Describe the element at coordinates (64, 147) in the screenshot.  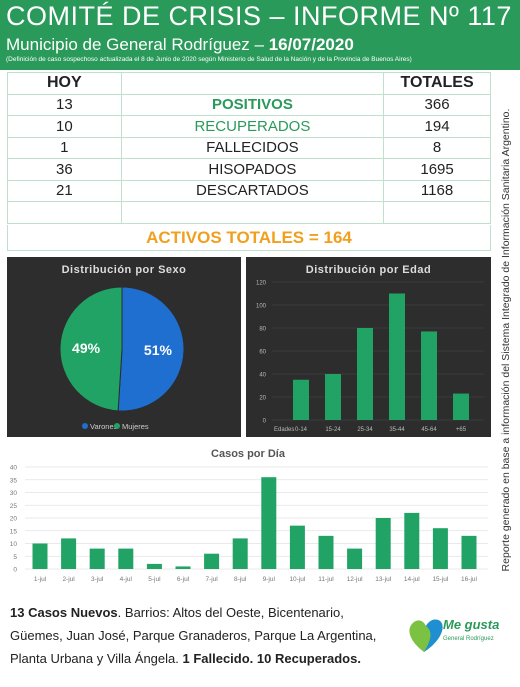
I see `hoy-value: 1` at that location.